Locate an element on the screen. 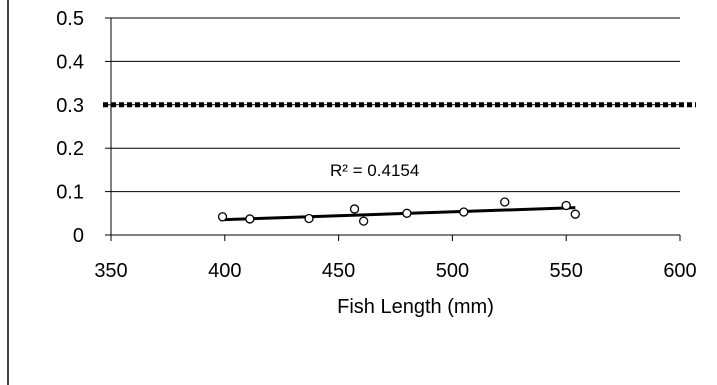  x-tick-label-1: 400 is located at coordinates (224, 271).